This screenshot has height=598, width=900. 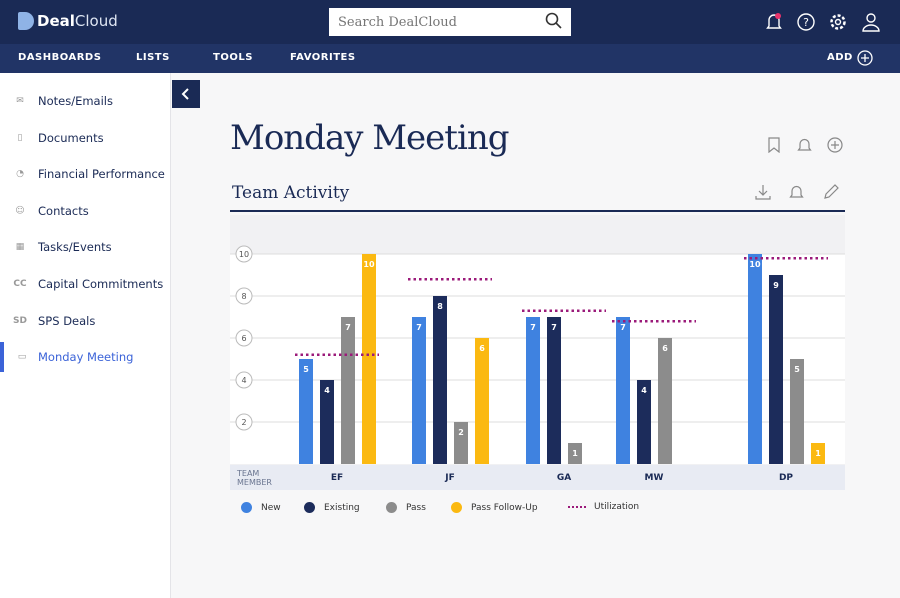 I want to click on sidebar-item-label: Tasks/Events, so click(x=75, y=247).